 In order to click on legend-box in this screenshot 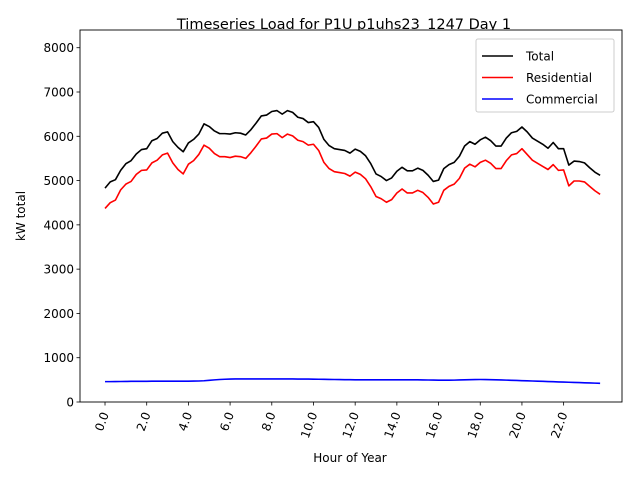, I will do `click(545, 75)`.